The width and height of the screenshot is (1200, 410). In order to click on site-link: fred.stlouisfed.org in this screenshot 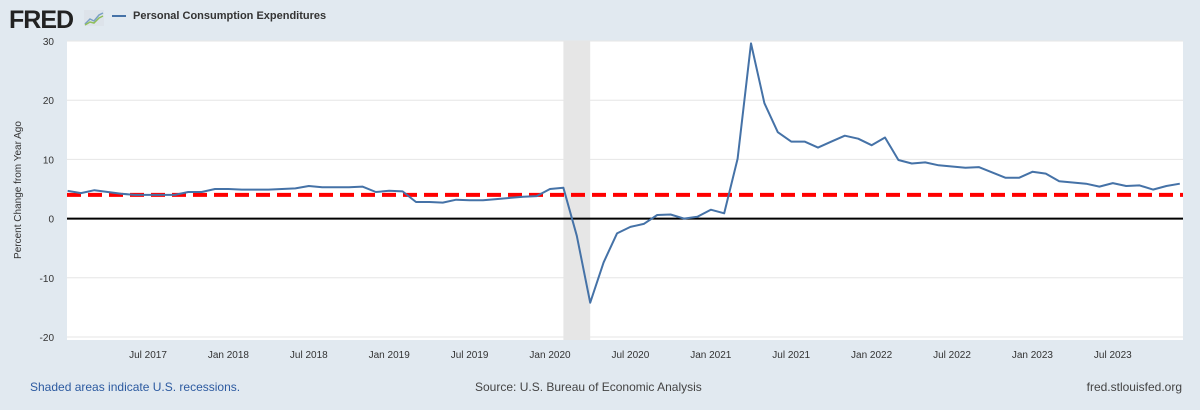, I will do `click(1134, 387)`.